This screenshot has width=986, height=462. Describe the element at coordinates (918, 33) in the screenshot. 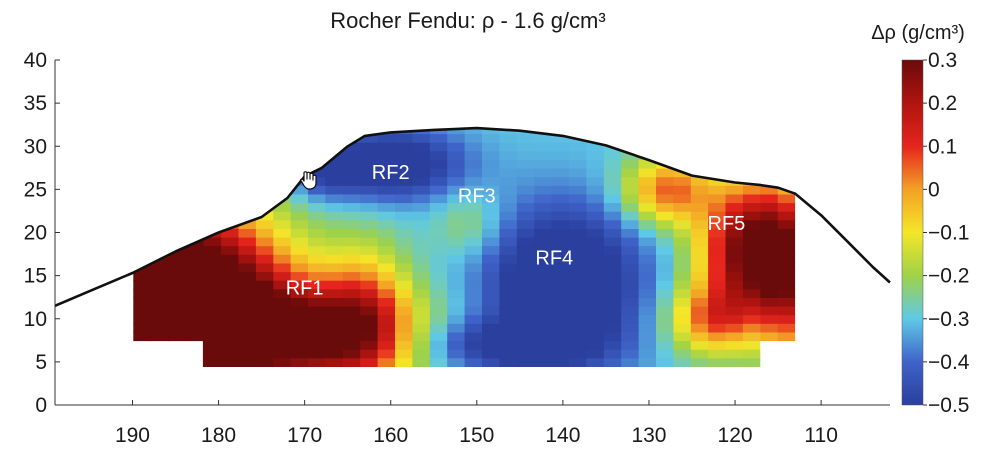

I see `colorbar-label: Δρ (g/cm³)` at that location.